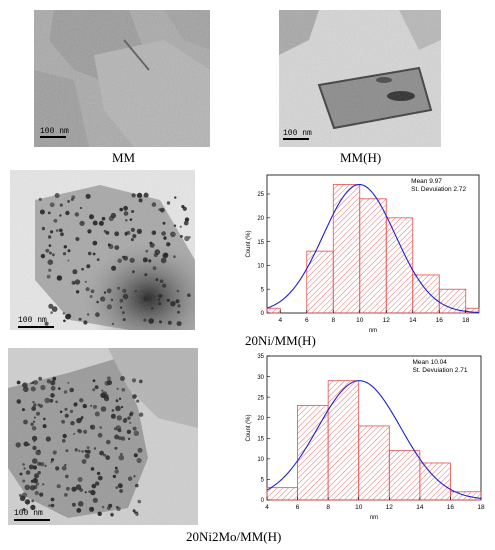  I want to click on tem-texture-mmh, so click(360, 78).